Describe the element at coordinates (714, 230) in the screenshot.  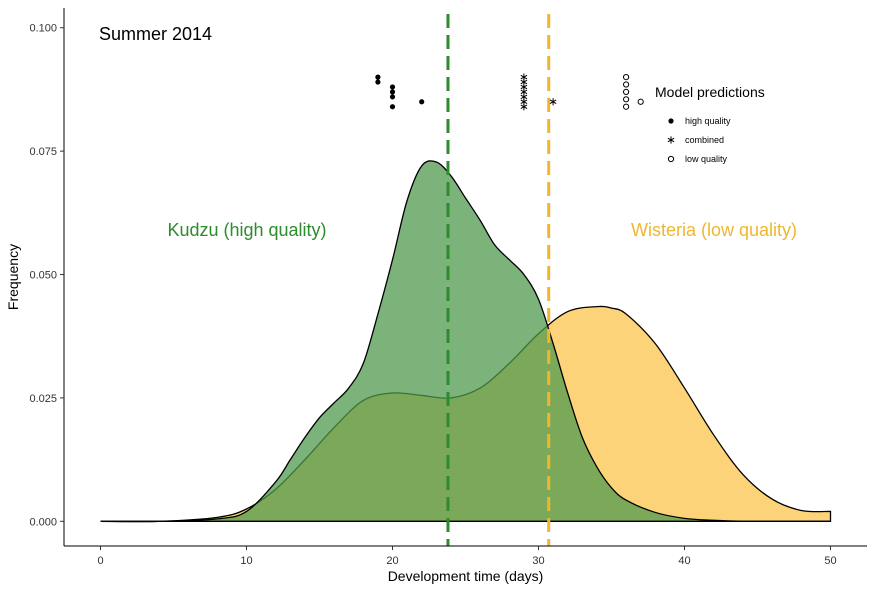
I see `series-label-wisteria: Wisteria (low quality)` at that location.